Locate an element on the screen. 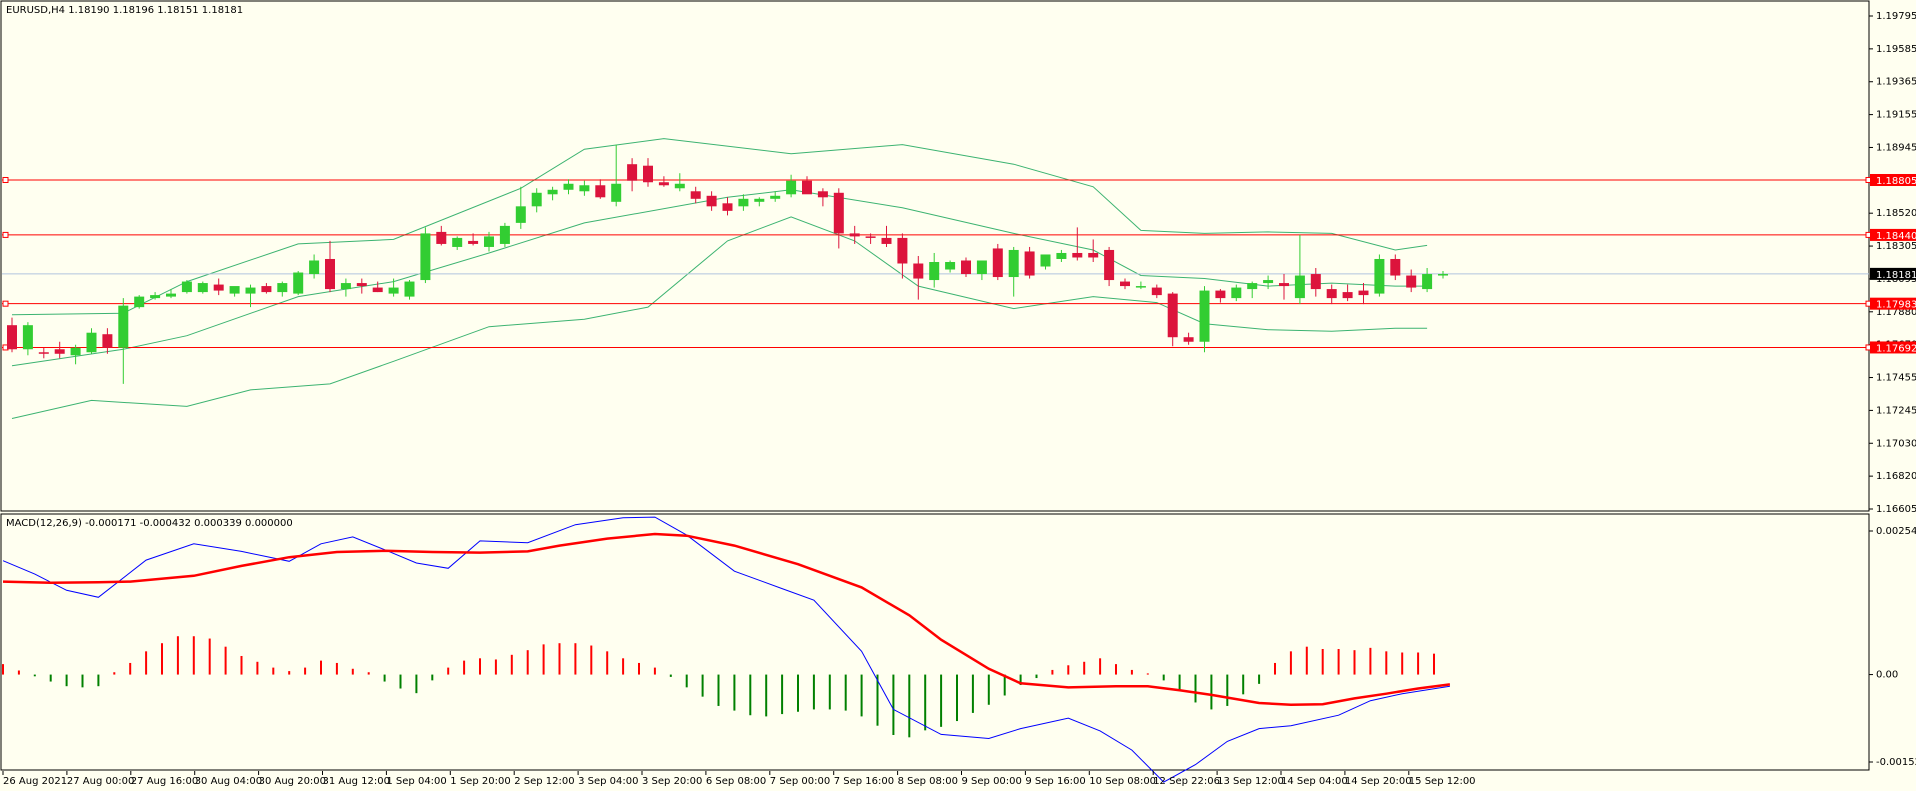 This screenshot has height=791, width=1916. price-tick-label: 1.18305 is located at coordinates (1896, 246).